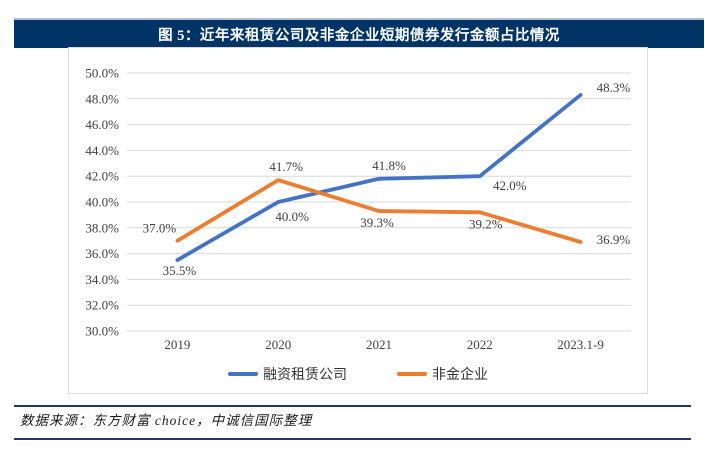  Describe the element at coordinates (377, 222) in the screenshot. I see `data-label: 39.3%` at that location.